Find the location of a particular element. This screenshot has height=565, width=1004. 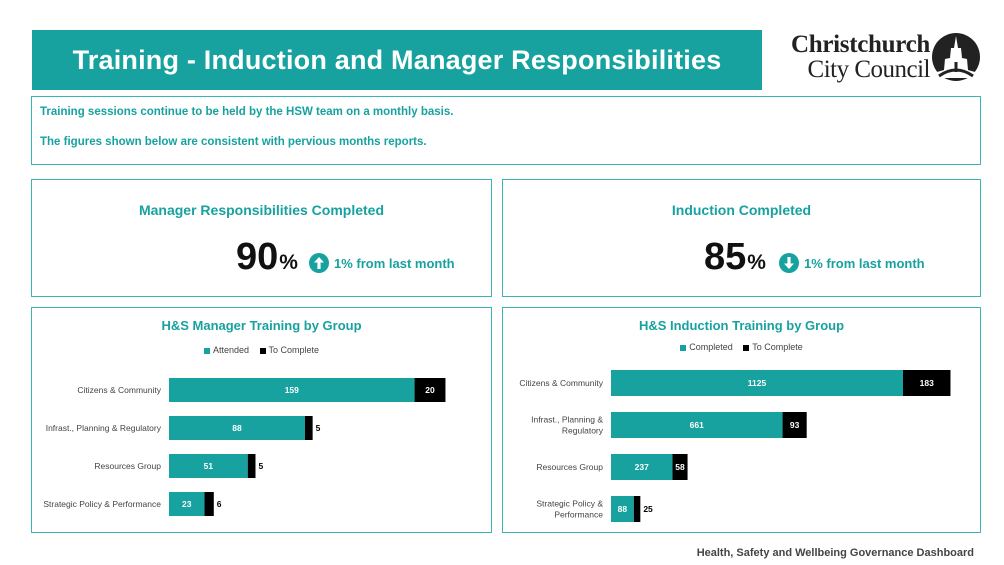

kpi-manager-title: Manager Responsibilities Completed is located at coordinates (261, 210).